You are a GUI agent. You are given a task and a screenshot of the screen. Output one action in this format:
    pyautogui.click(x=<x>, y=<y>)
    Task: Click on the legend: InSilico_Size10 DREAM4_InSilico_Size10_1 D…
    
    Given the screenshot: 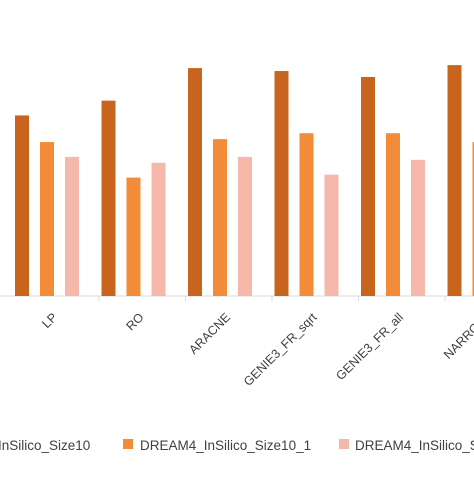 What is the action you would take?
    pyautogui.click(x=237, y=445)
    